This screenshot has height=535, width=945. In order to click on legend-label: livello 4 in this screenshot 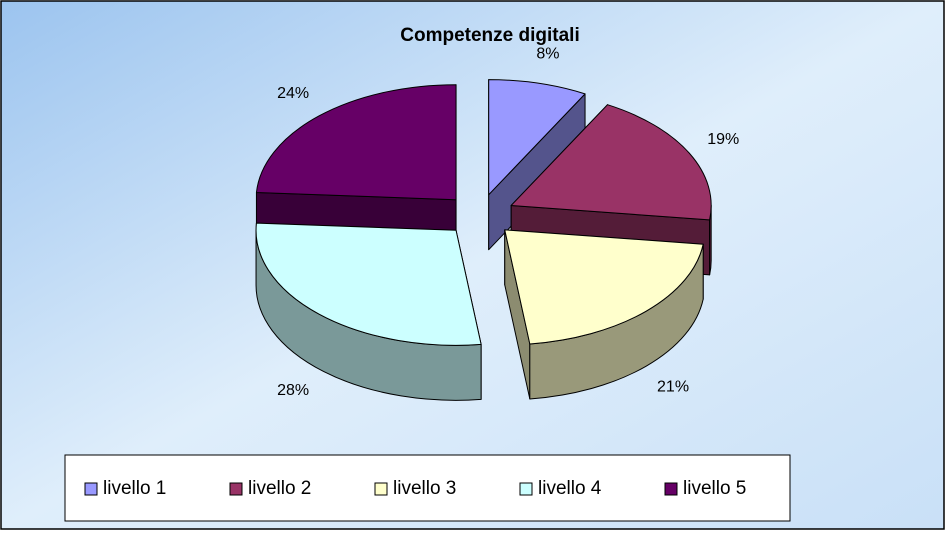, I will do `click(570, 488)`.